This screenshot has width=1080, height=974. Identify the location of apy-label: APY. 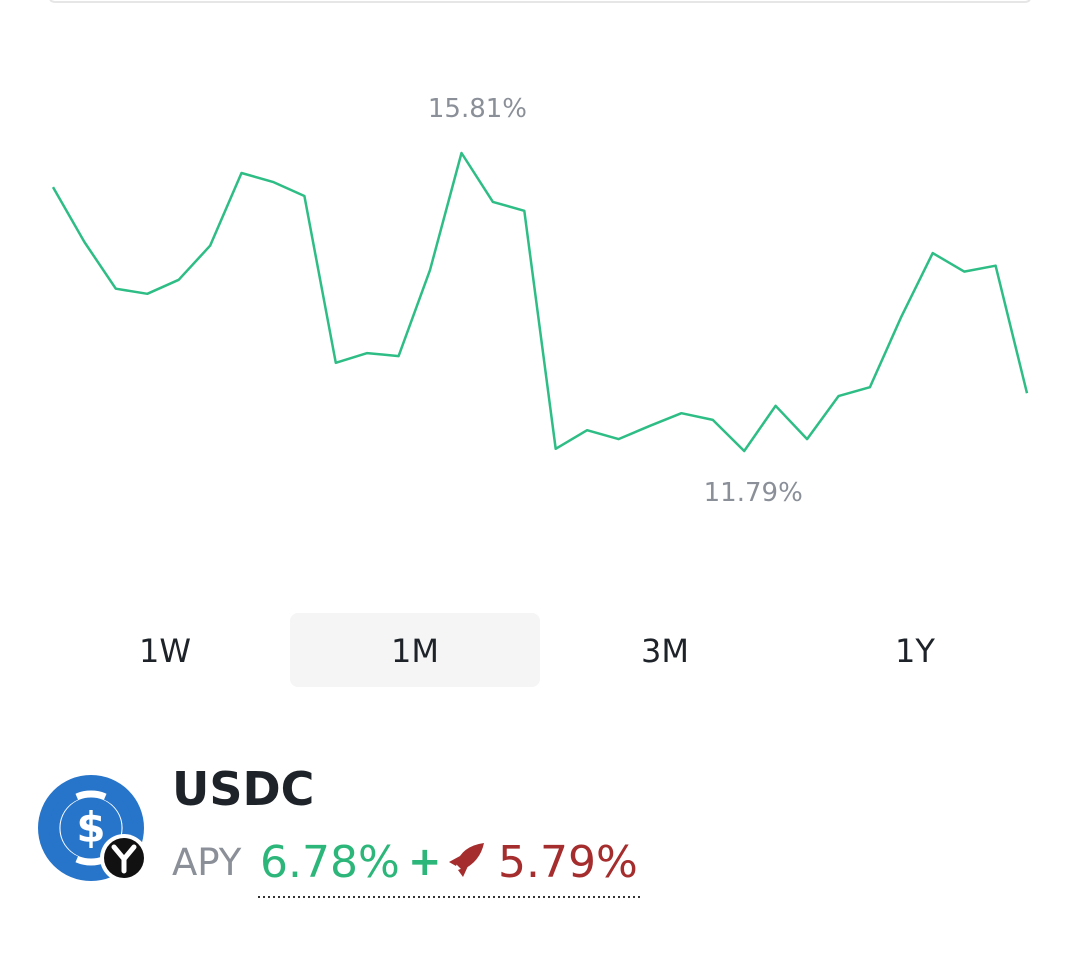
(207, 862).